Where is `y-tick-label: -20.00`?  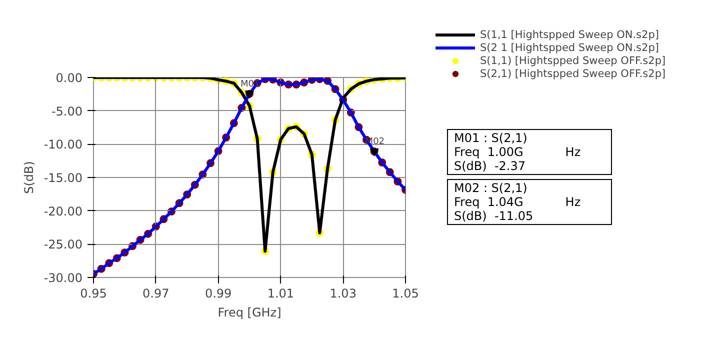 y-tick-label: -20.00 is located at coordinates (63, 211).